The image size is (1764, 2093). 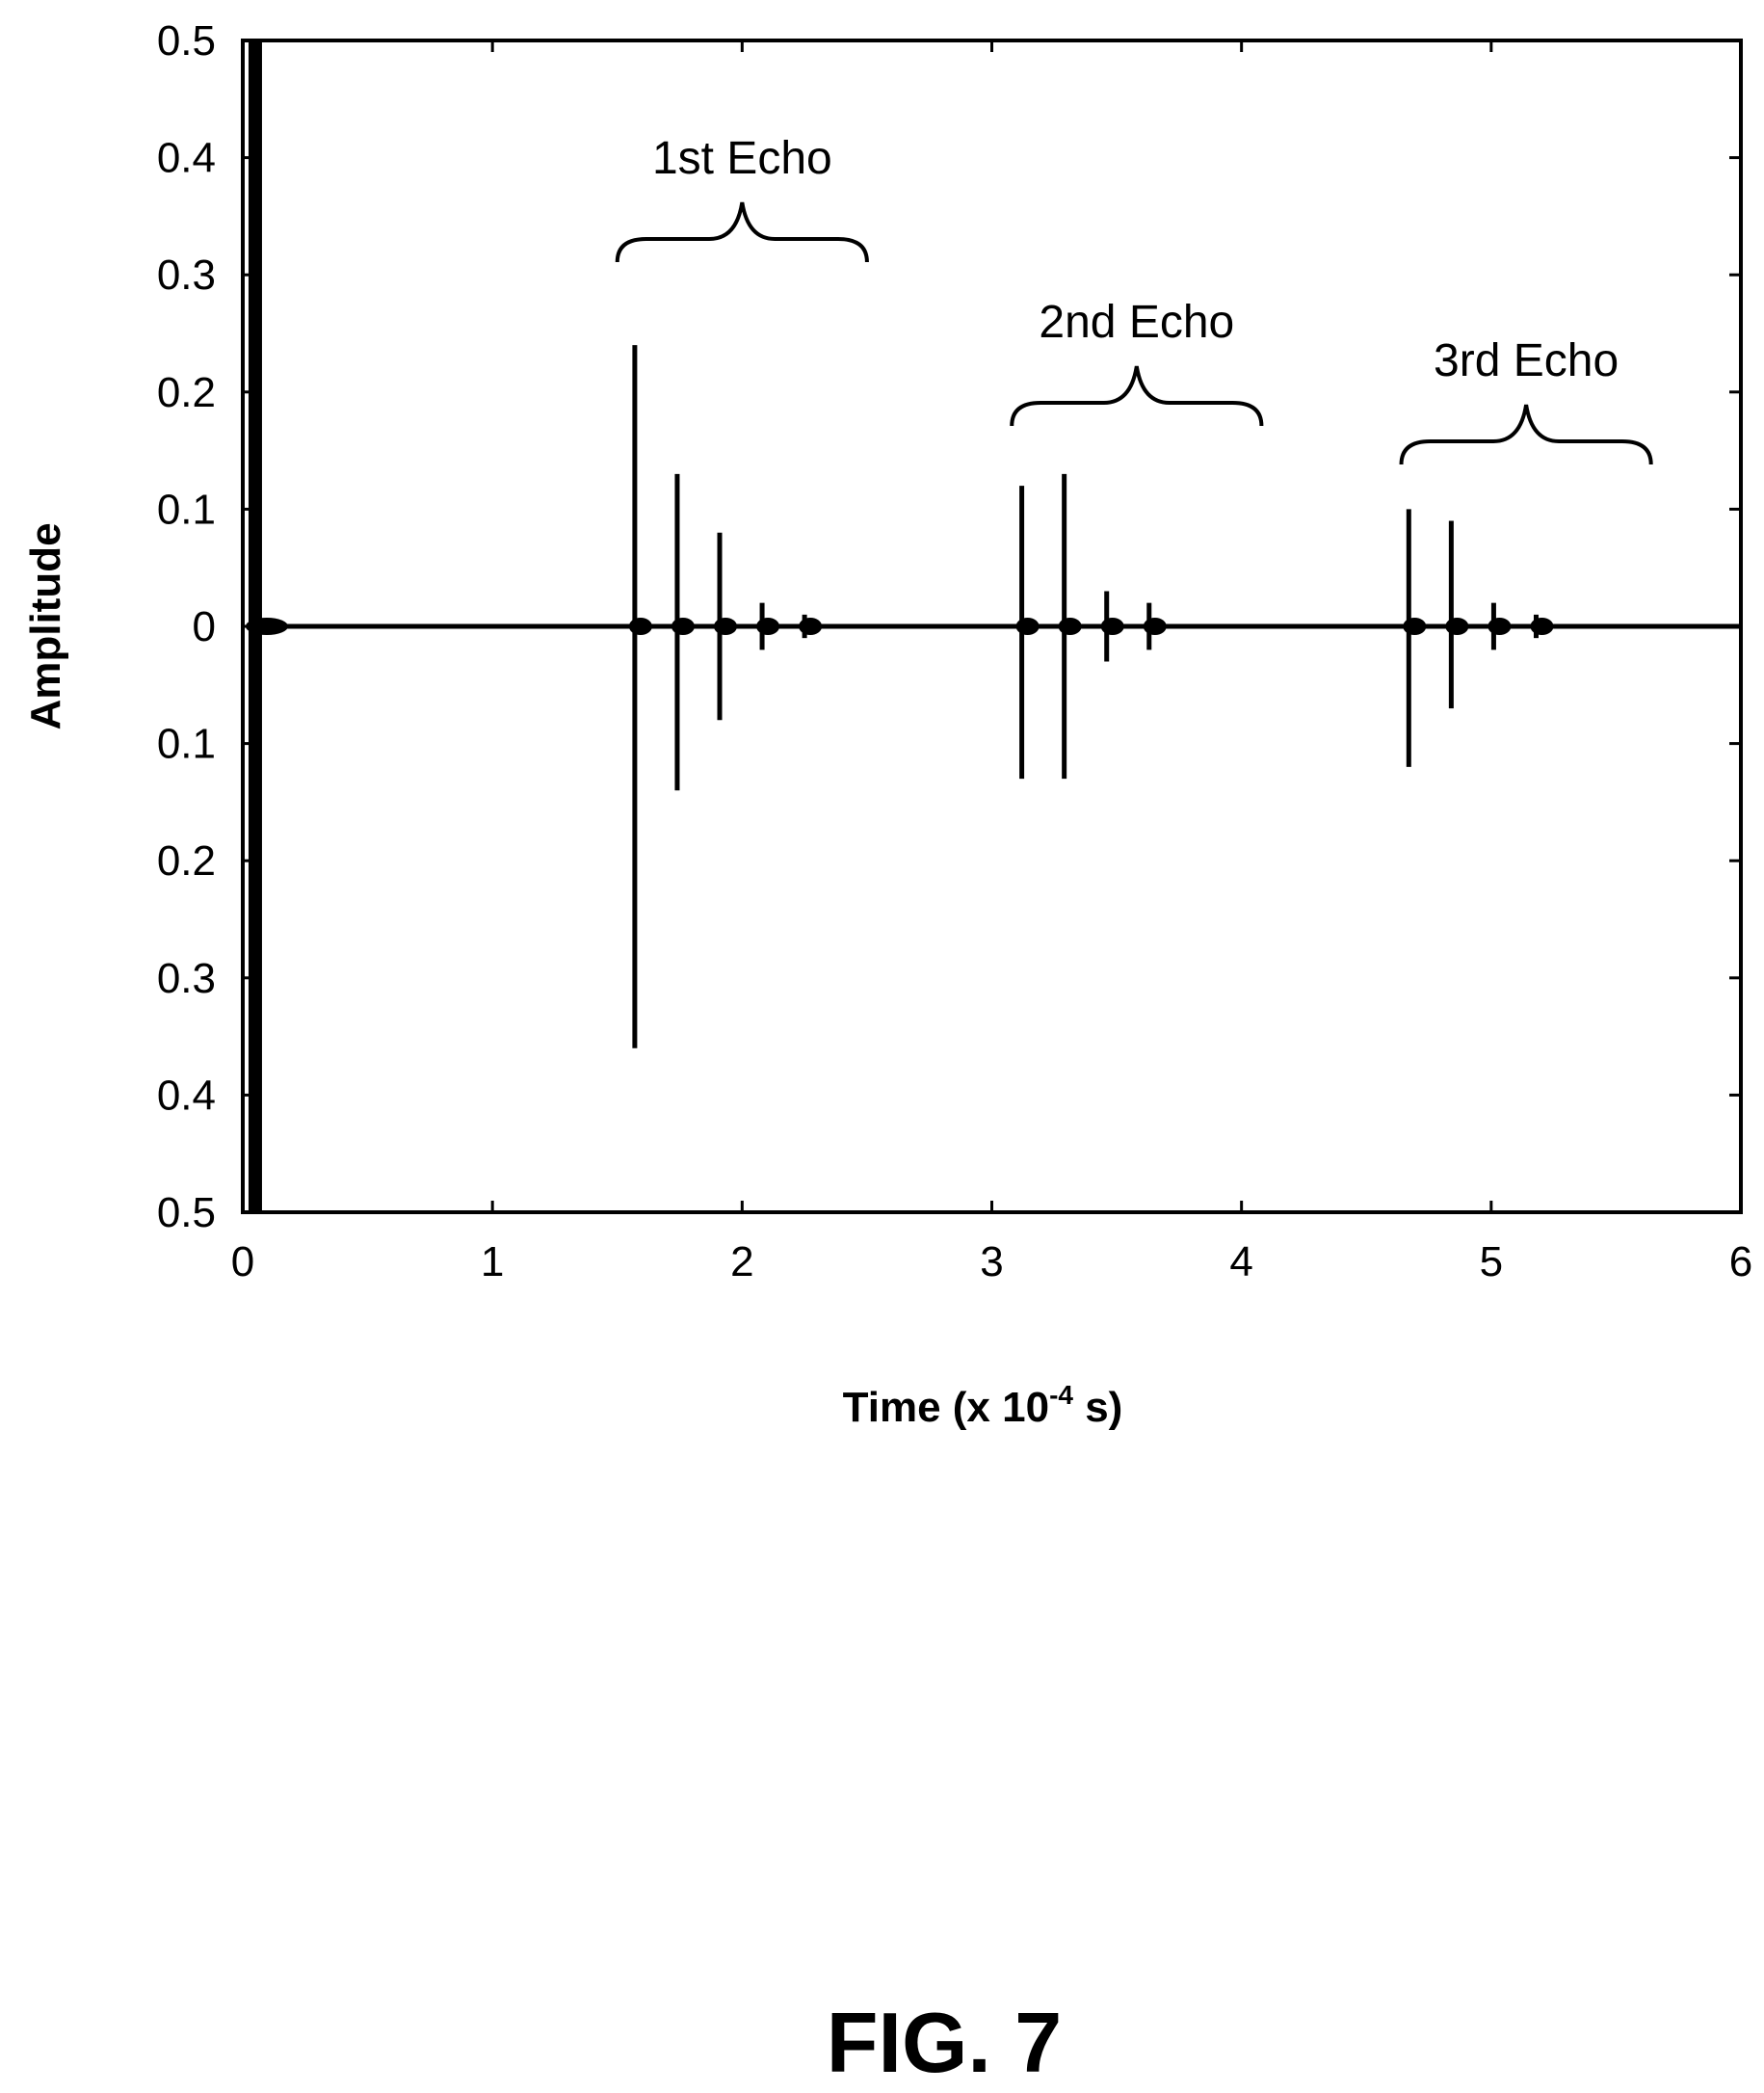 I want to click on echo-label: 1st Echo, so click(x=742, y=158).